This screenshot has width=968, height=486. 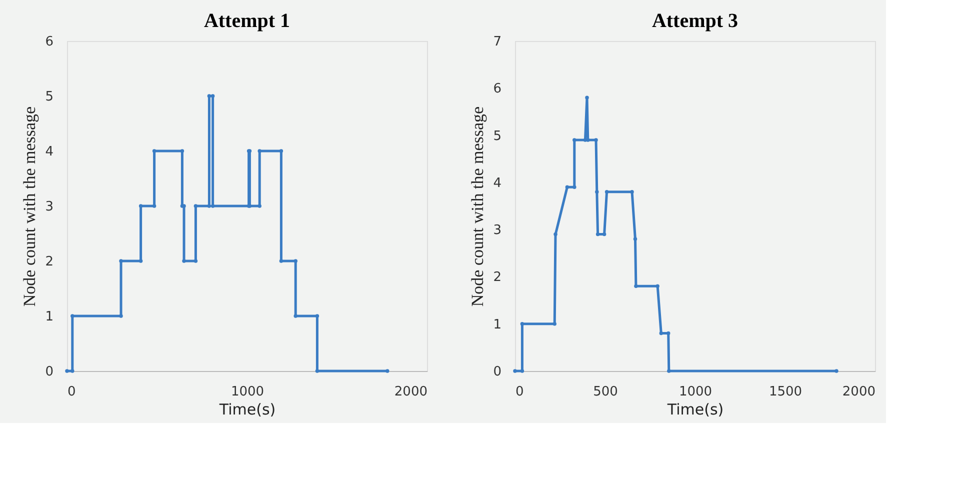 What do you see at coordinates (247, 21) in the screenshot?
I see `chart-title: Attempt 1` at bounding box center [247, 21].